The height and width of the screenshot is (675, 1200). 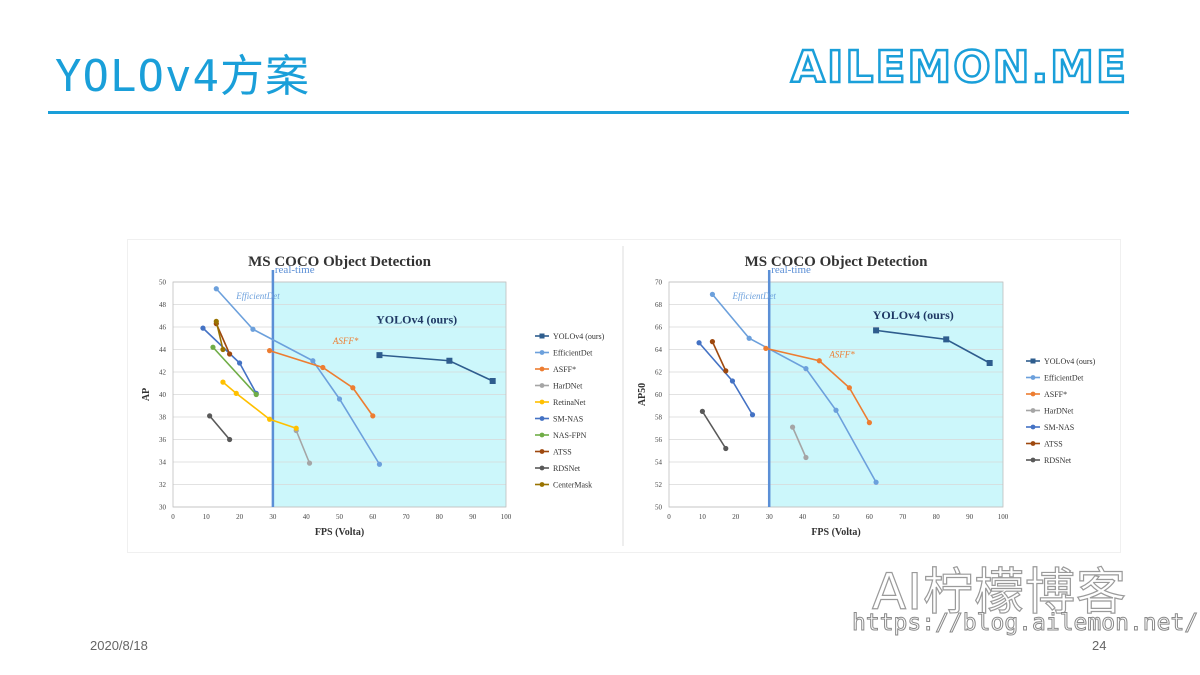 What do you see at coordinates (506, 517) in the screenshot?
I see `x-tick-label: 100` at bounding box center [506, 517].